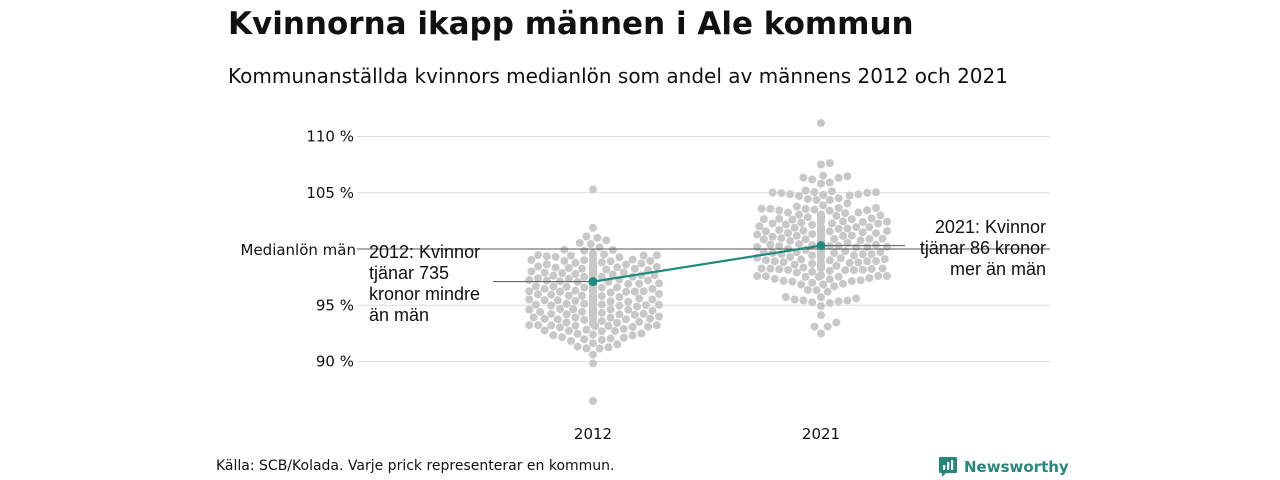  Describe the element at coordinates (1016, 467) in the screenshot. I see `brand-name: Newsworthy` at that location.